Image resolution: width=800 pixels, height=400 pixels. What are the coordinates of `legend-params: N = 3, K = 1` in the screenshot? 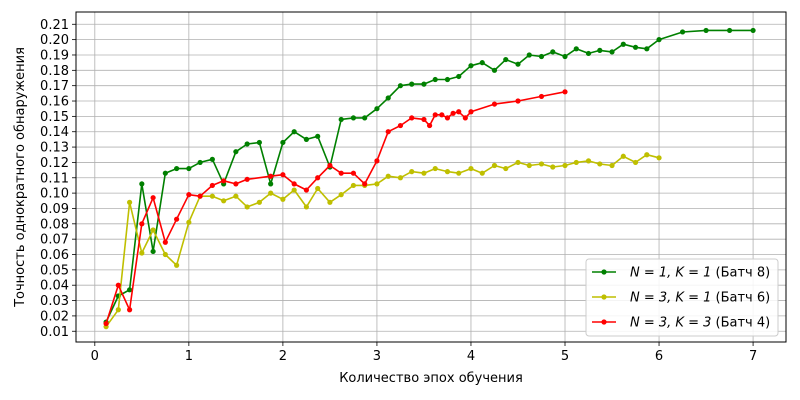 It's located at (670, 298).